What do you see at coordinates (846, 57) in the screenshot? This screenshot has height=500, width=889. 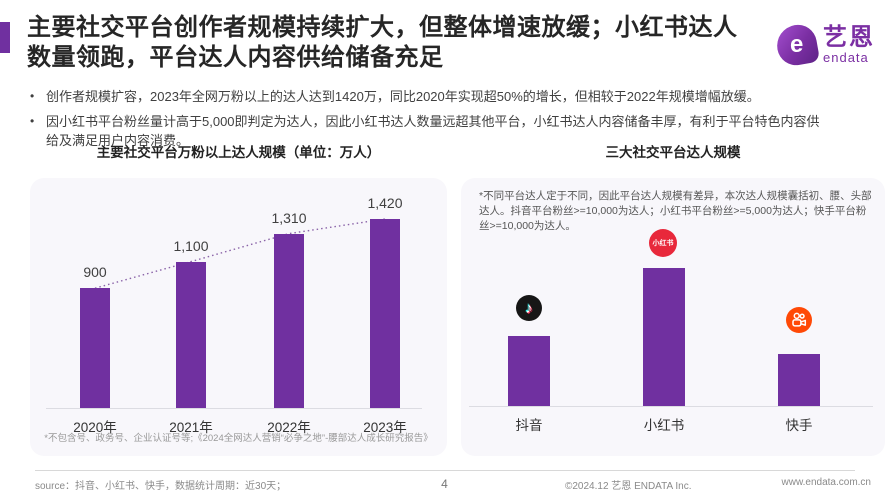 I see `logo-name-en: endata` at bounding box center [846, 57].